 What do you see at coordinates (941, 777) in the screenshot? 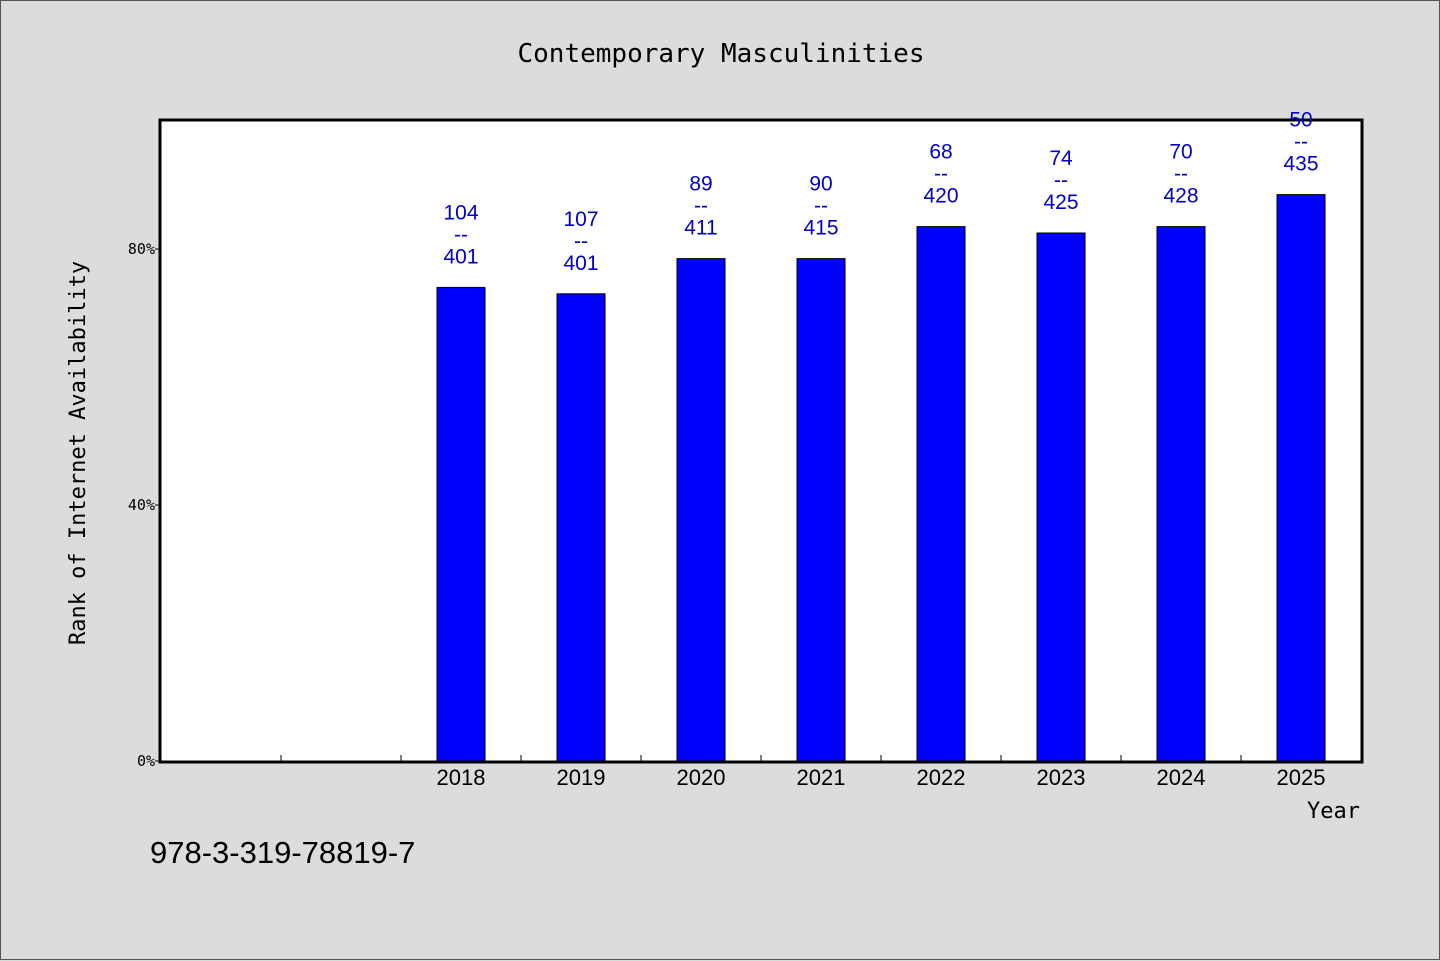
I see `x-tick-label: 2022` at bounding box center [941, 777].